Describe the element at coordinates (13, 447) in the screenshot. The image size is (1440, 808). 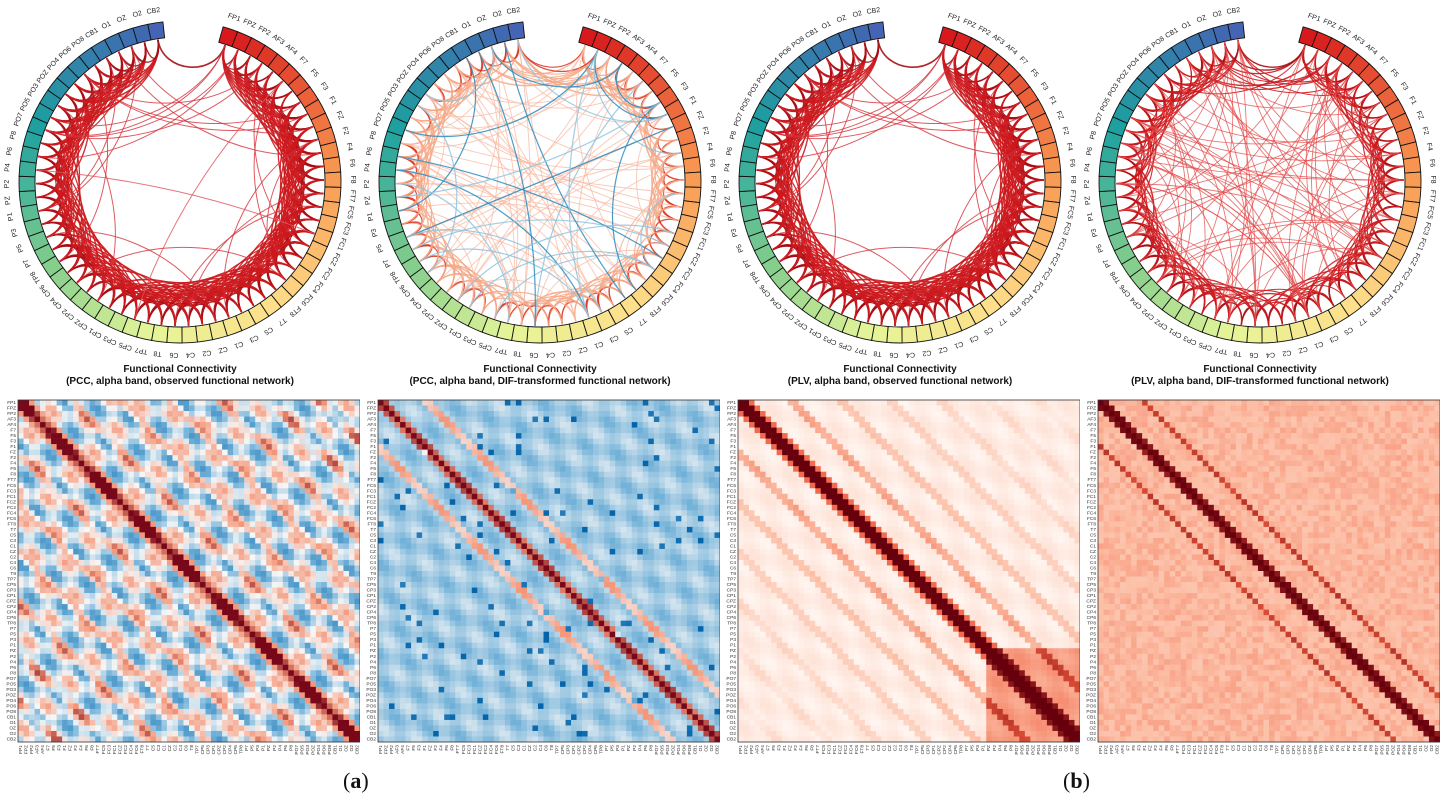
I see `row-label: F1` at that location.